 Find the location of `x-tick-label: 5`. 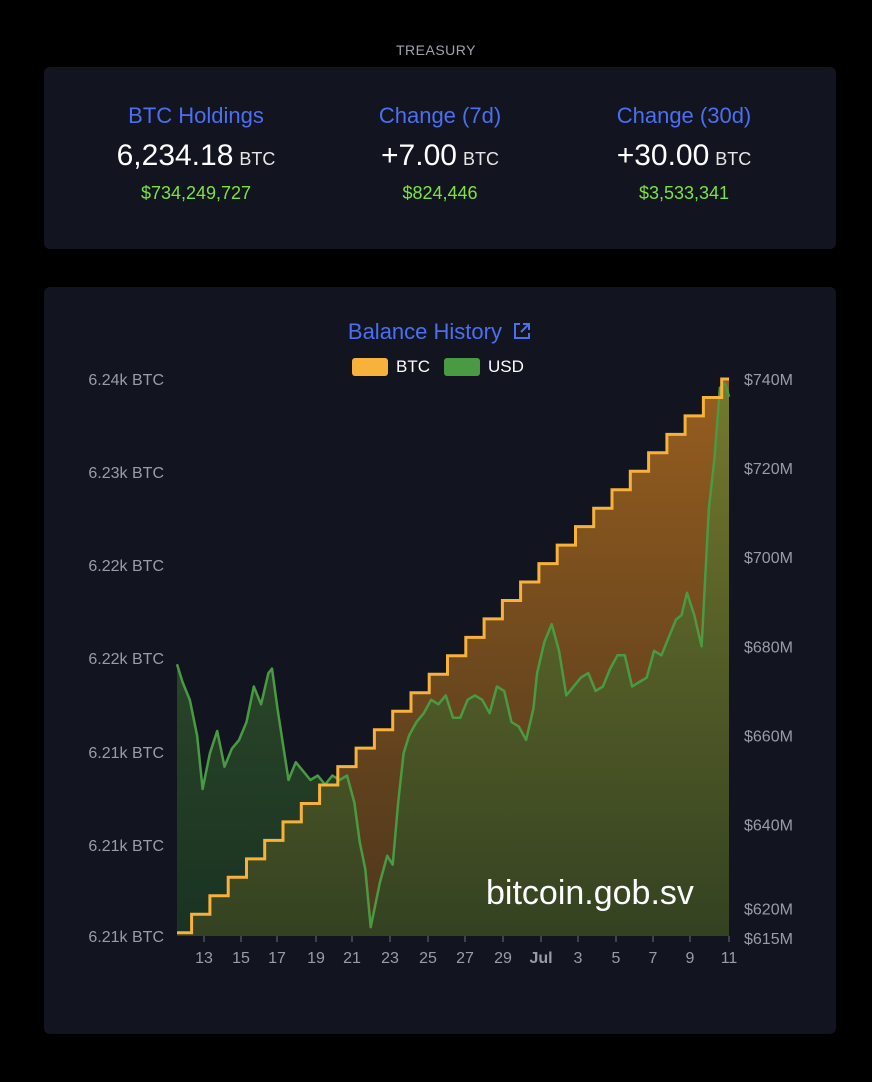

x-tick-label: 5 is located at coordinates (616, 958).